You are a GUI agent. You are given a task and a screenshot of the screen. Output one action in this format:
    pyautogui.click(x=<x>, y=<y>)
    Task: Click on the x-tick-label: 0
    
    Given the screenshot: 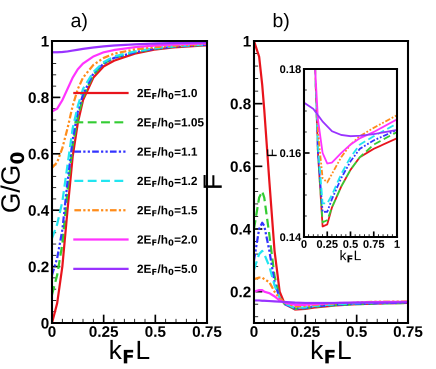 What is the action you would take?
    pyautogui.click(x=304, y=244)
    